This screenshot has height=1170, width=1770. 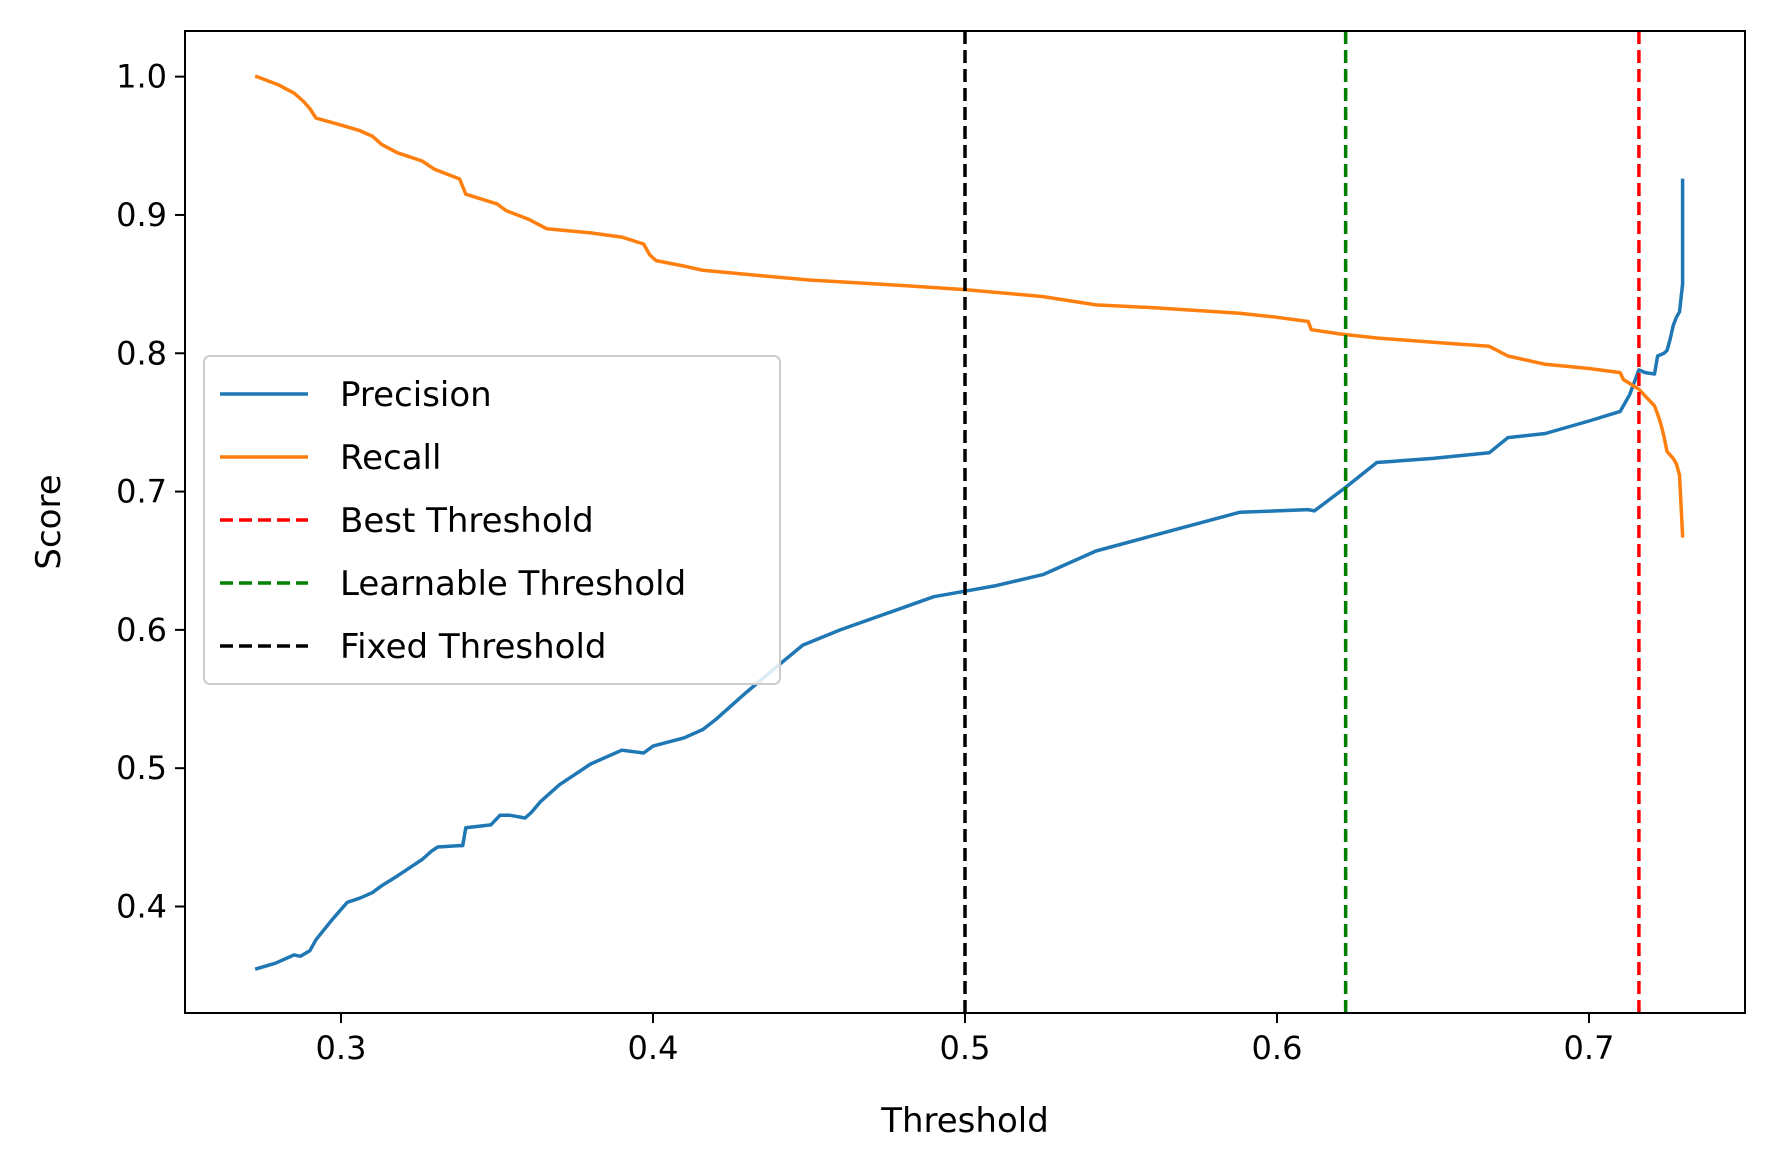 I want to click on y-tick-label: 1.0, so click(x=141, y=77).